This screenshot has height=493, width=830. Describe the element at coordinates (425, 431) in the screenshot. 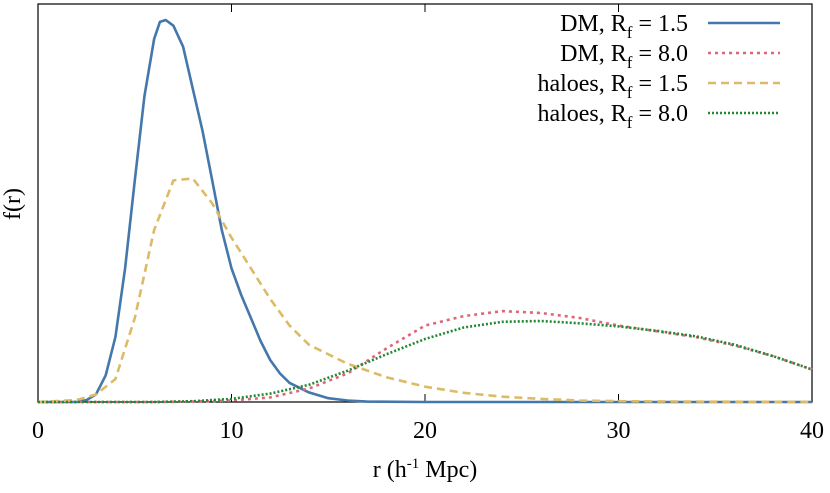

I see `x-tick-label-2: 20` at that location.